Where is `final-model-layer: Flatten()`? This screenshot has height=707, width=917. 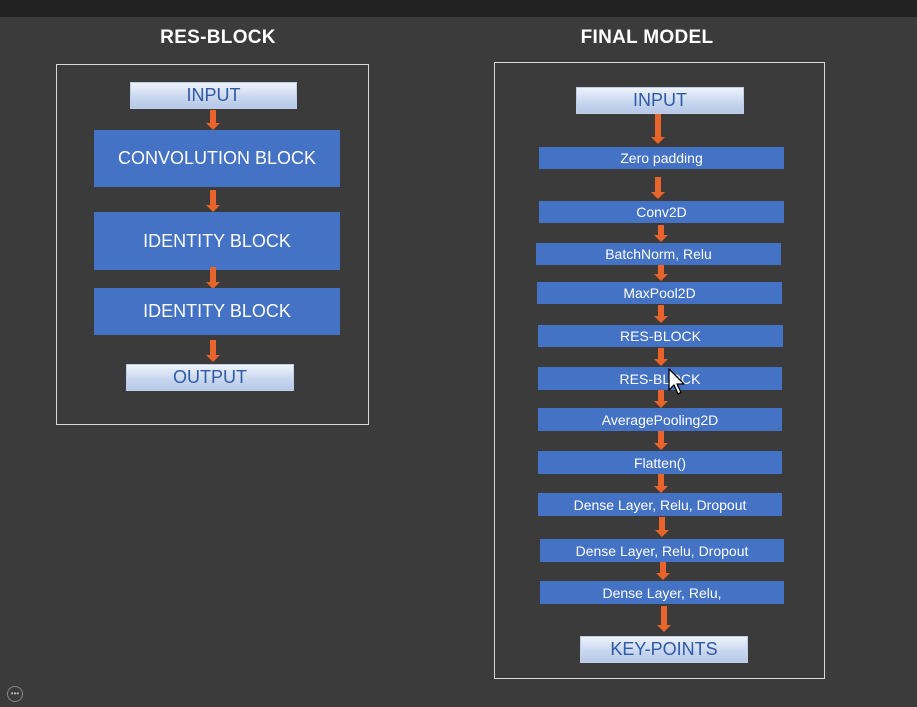
final-model-layer: Flatten() is located at coordinates (660, 462).